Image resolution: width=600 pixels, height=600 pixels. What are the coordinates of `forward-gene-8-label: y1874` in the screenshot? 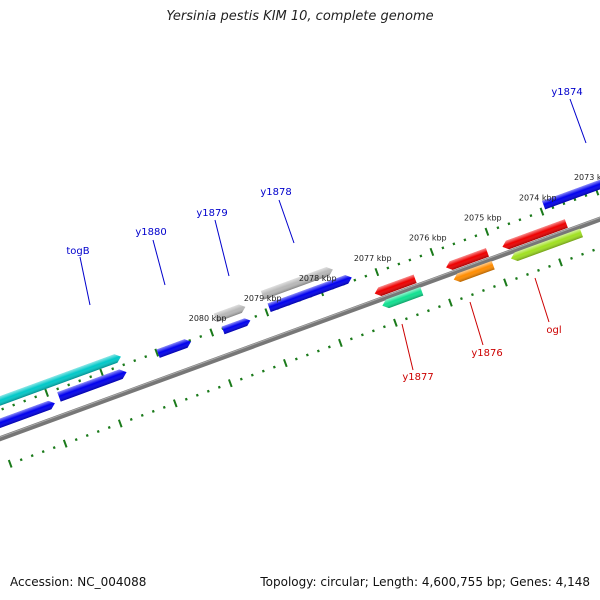 It's located at (566, 92).